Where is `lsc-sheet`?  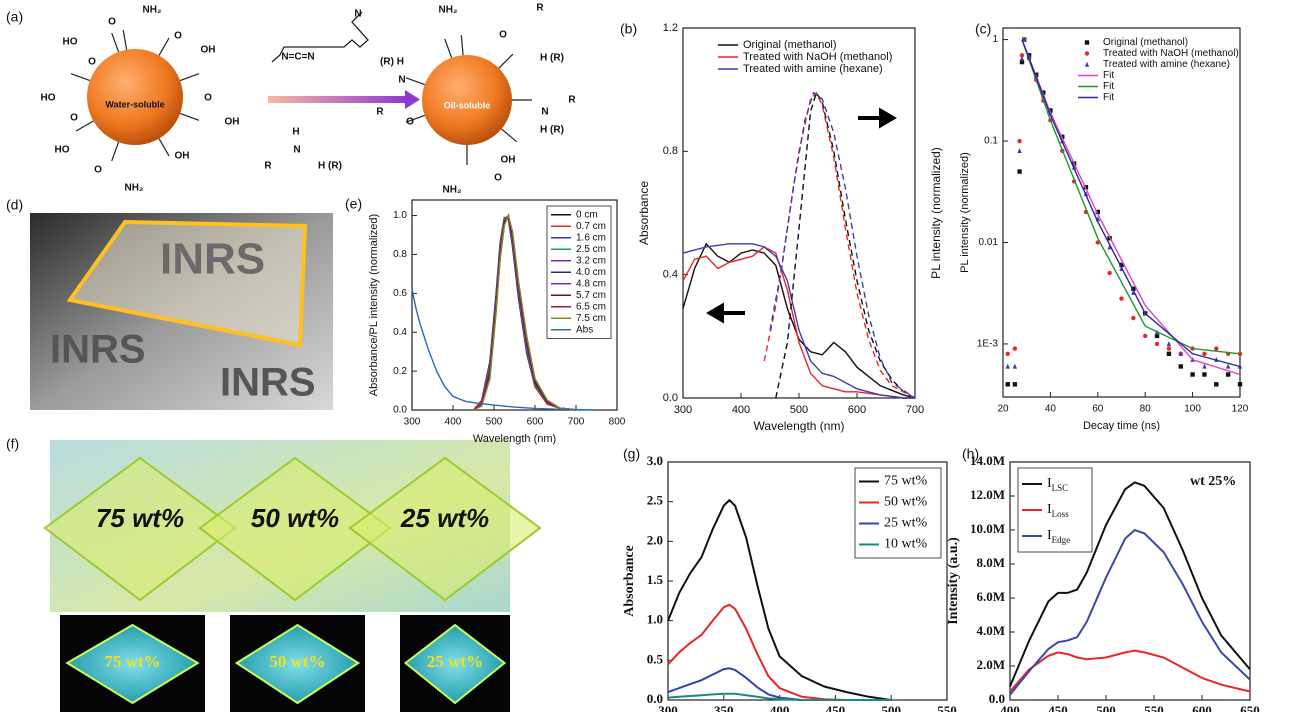 lsc-sheet is located at coordinates (187, 283).